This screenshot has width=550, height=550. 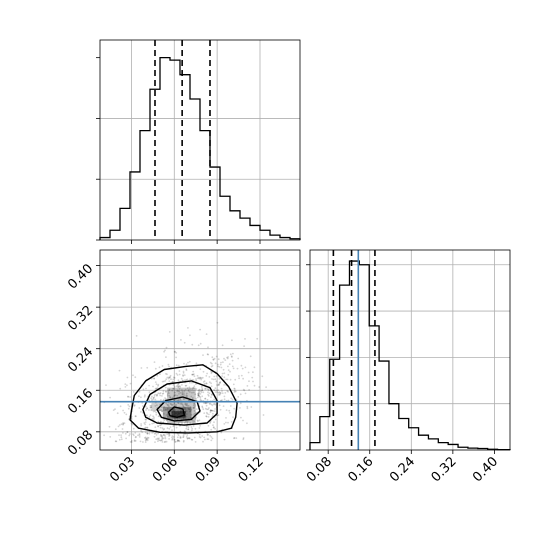 What do you see at coordinates (178, 409) in the screenshot?
I see `s2-contour-inner` at bounding box center [178, 409].